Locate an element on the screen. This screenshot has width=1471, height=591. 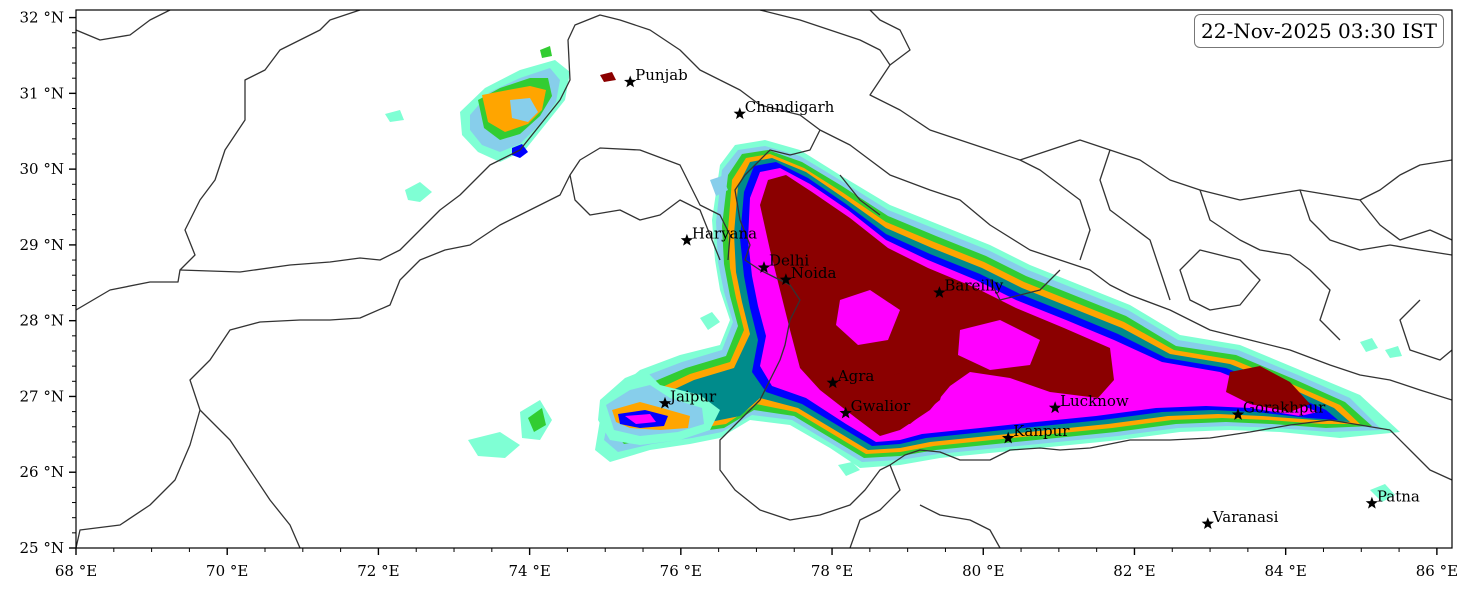
y-tick-label: 30 °N is located at coordinates (42, 169).